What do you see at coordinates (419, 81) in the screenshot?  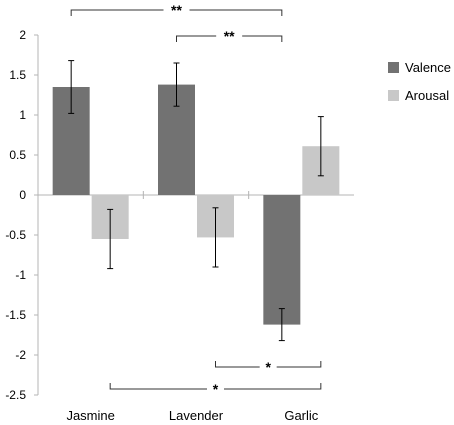 I see `legend: Valence Arousal` at bounding box center [419, 81].